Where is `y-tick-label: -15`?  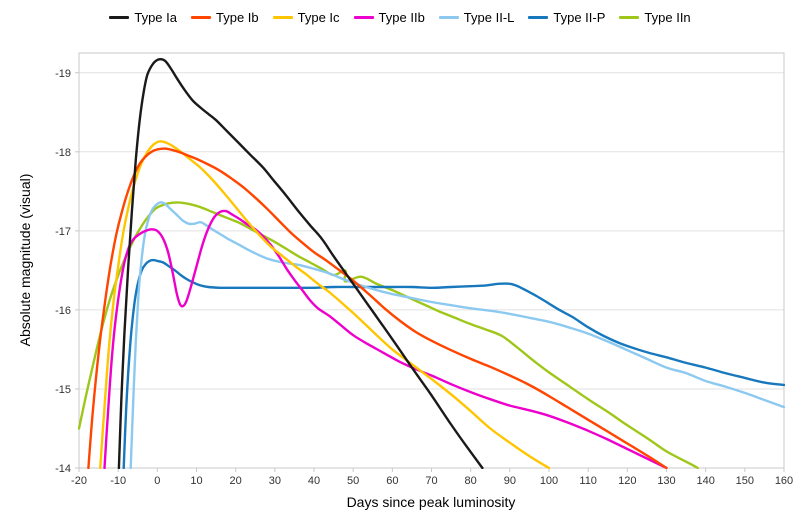 y-tick-label: -15 is located at coordinates (63, 390).